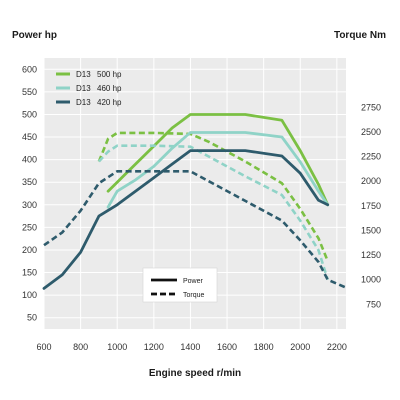  Describe the element at coordinates (29, 227) in the screenshot. I see `power-tick-label: 250` at that location.